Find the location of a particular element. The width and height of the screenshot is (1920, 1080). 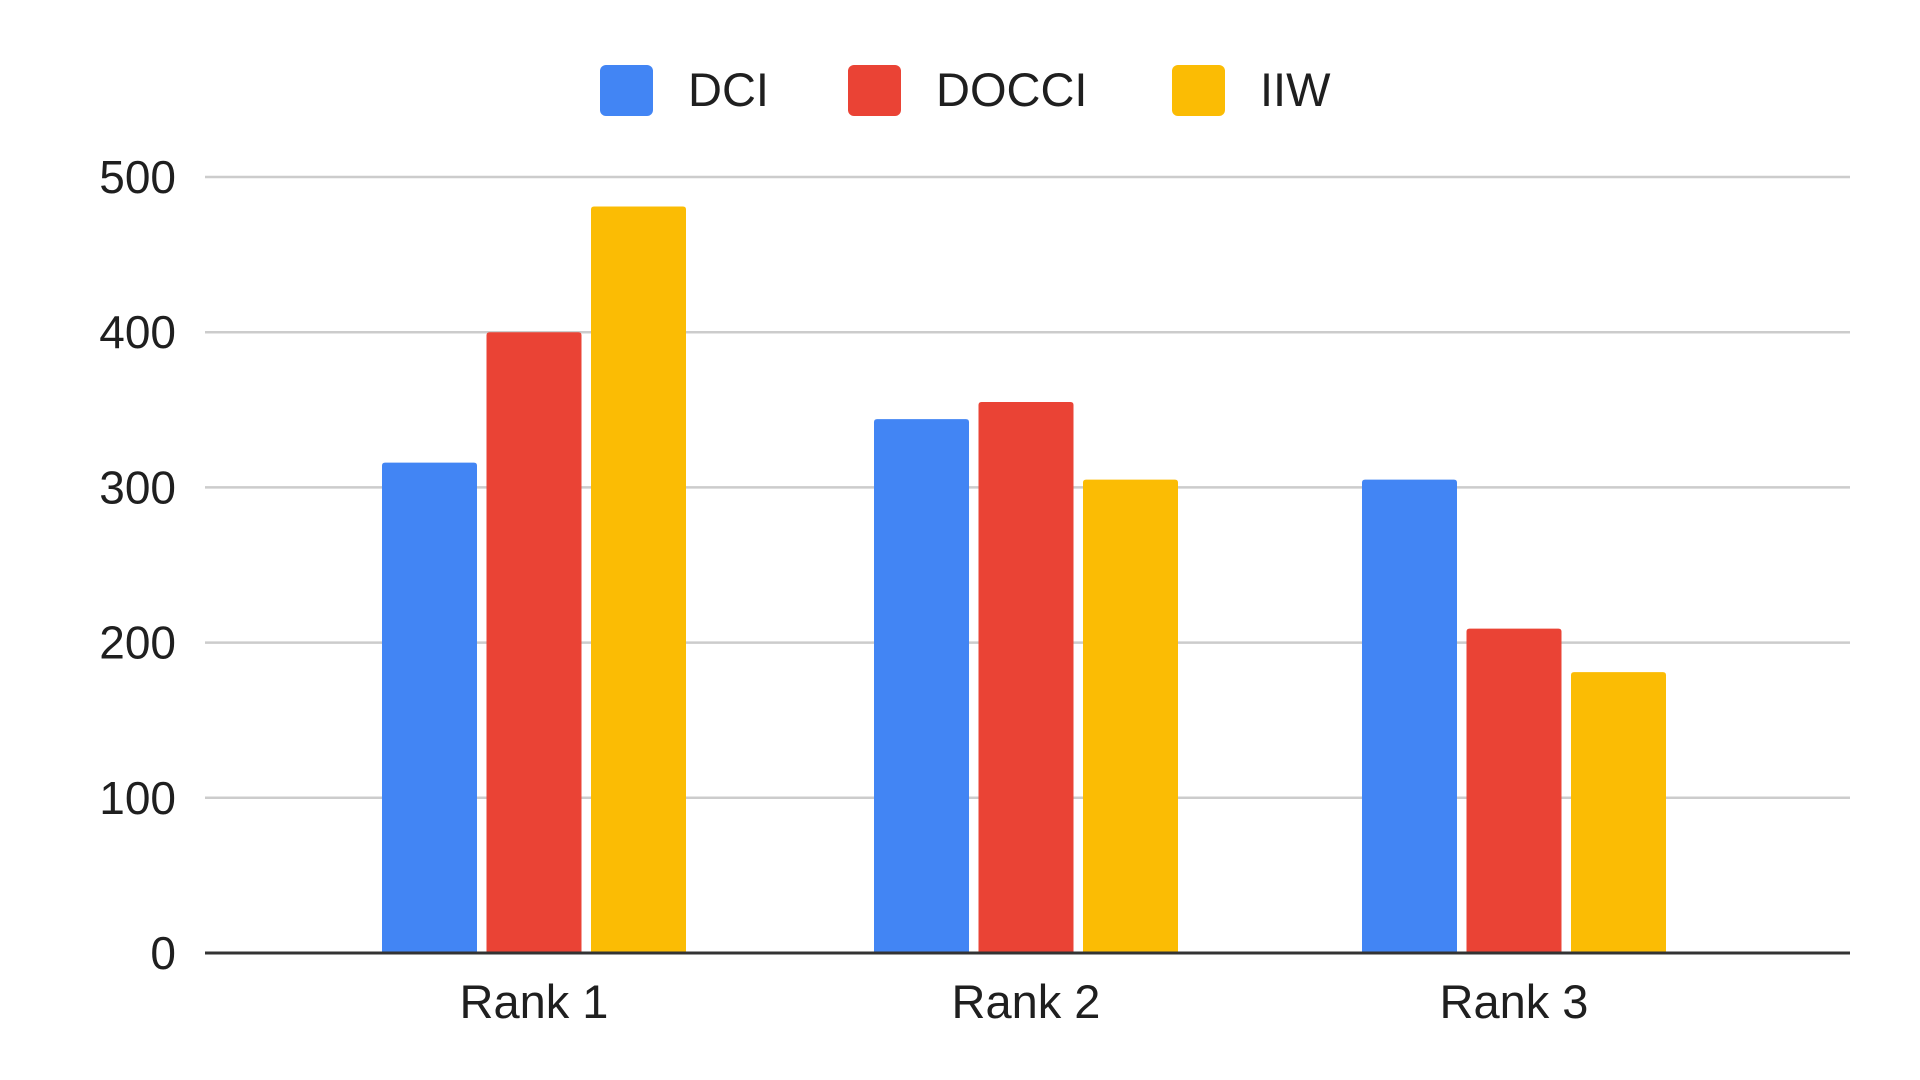

y-axis-ticks: 0 100 200 300 400 500 is located at coordinates (137, 565).